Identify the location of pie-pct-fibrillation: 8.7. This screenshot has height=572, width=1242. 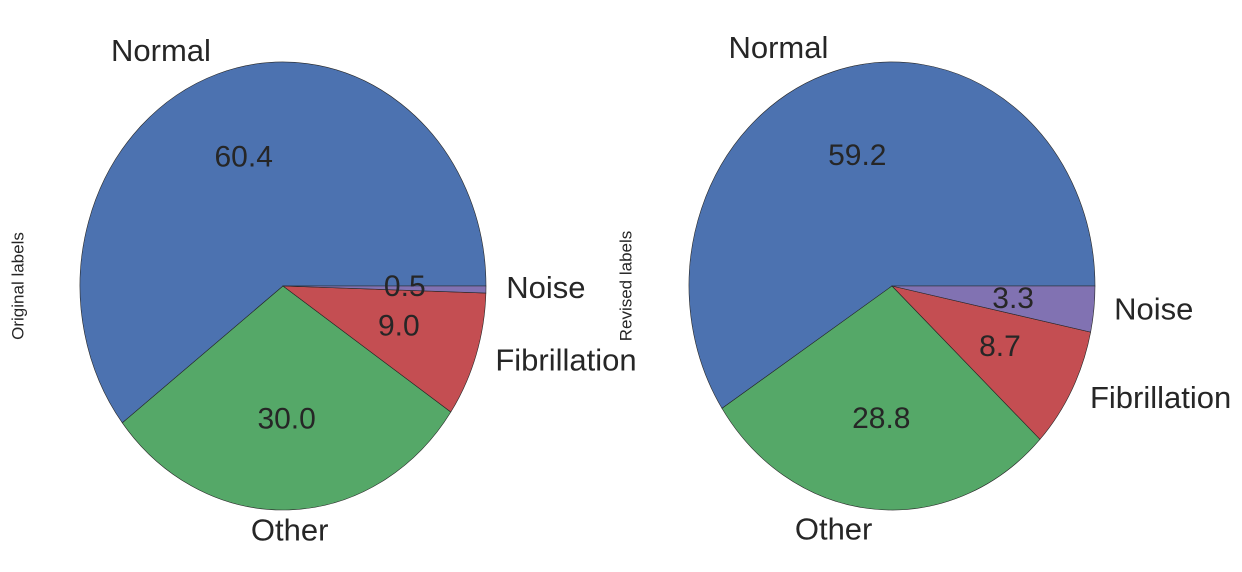
(1000, 346).